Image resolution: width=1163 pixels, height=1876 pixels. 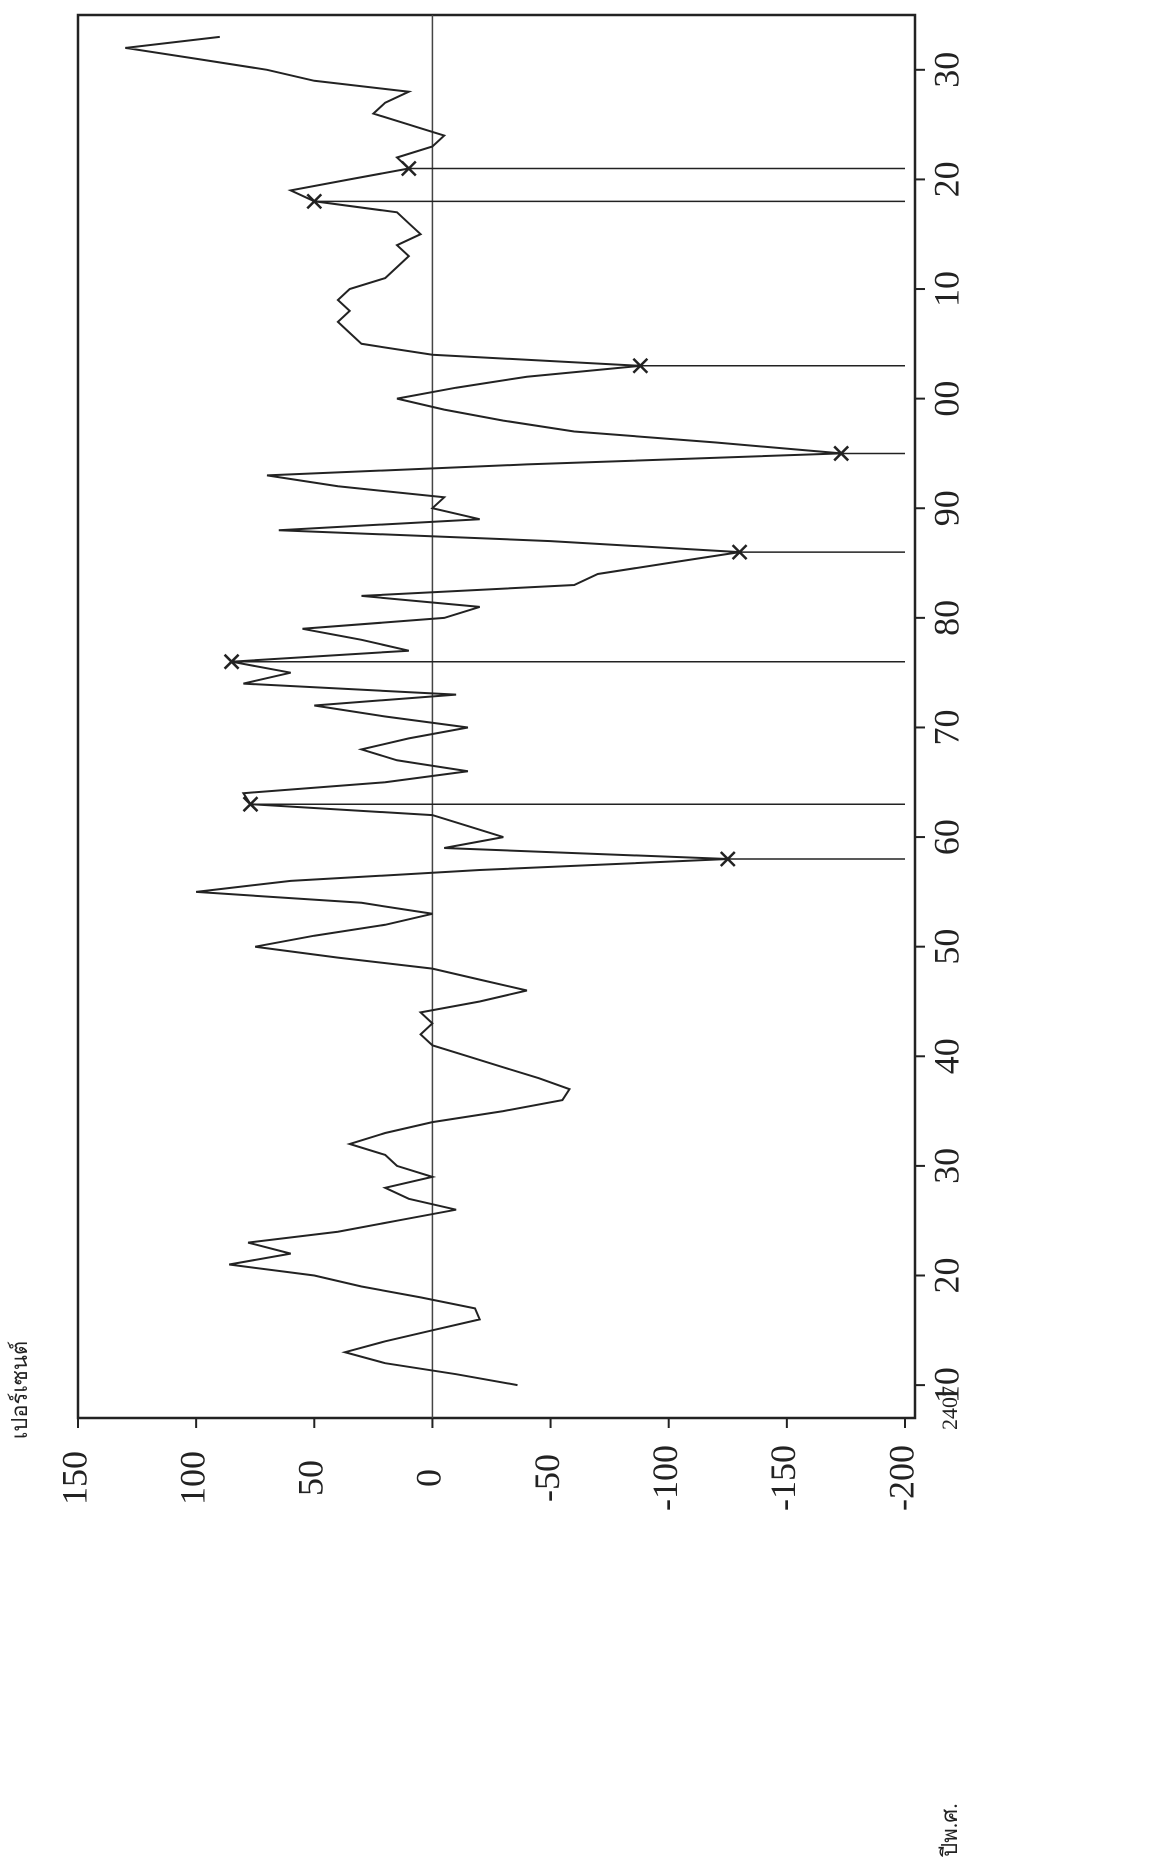 What do you see at coordinates (547, 1478) in the screenshot?
I see `y-tick-label: -50` at bounding box center [547, 1478].